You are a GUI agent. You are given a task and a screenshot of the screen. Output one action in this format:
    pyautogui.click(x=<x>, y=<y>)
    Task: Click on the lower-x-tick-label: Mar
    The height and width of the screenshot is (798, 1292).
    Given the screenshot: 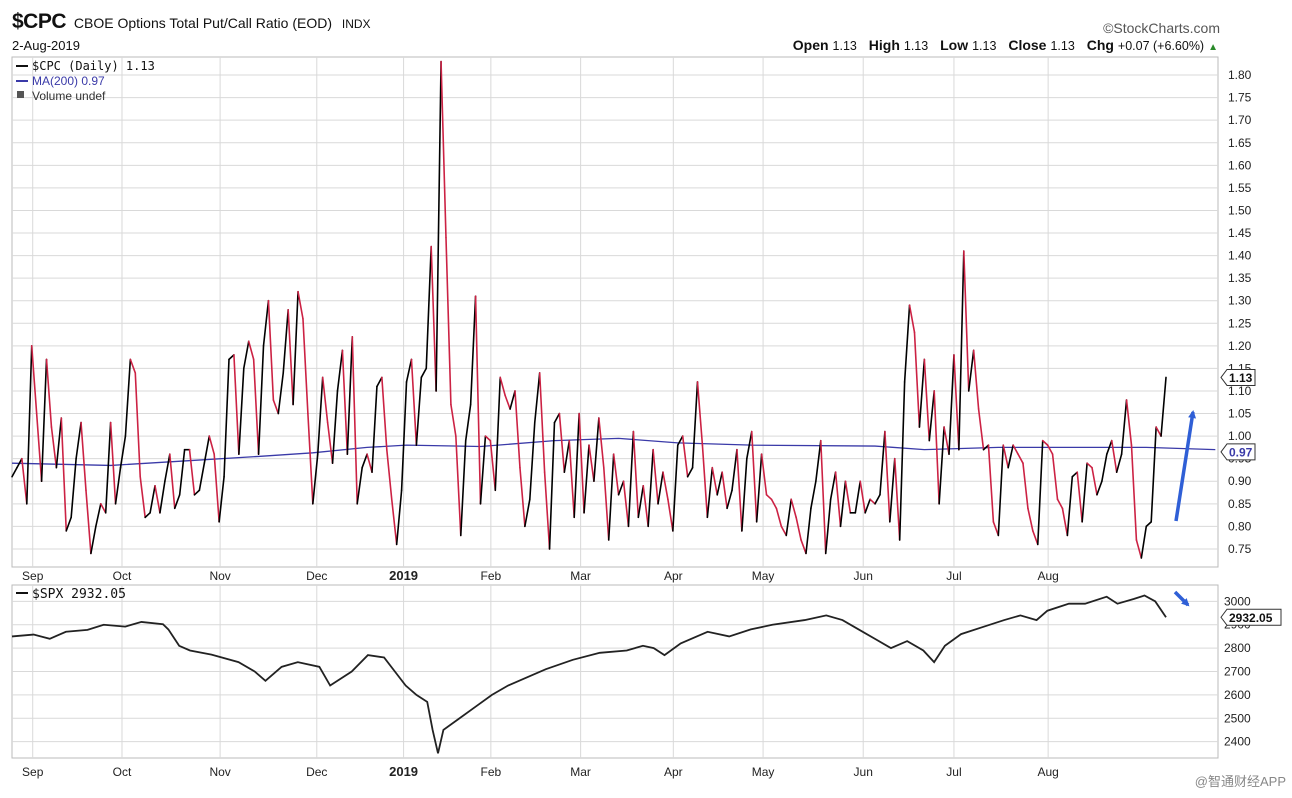 What is the action you would take?
    pyautogui.click(x=580, y=772)
    